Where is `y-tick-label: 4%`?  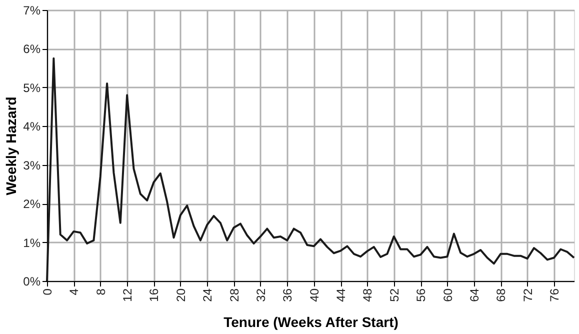
y-tick-label: 4% is located at coordinates (32, 127).